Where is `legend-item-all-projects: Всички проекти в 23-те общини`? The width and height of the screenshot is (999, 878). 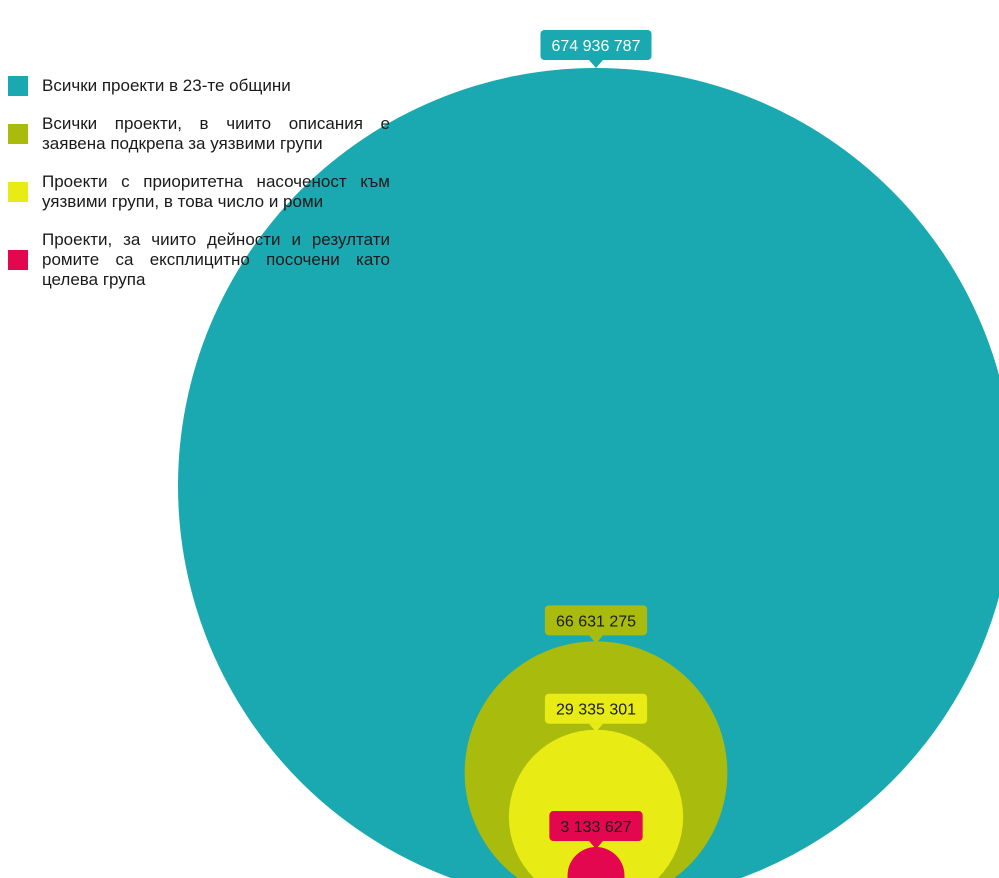
legend-item-all-projects: Всички проекти в 23-те общини is located at coordinates (199, 86).